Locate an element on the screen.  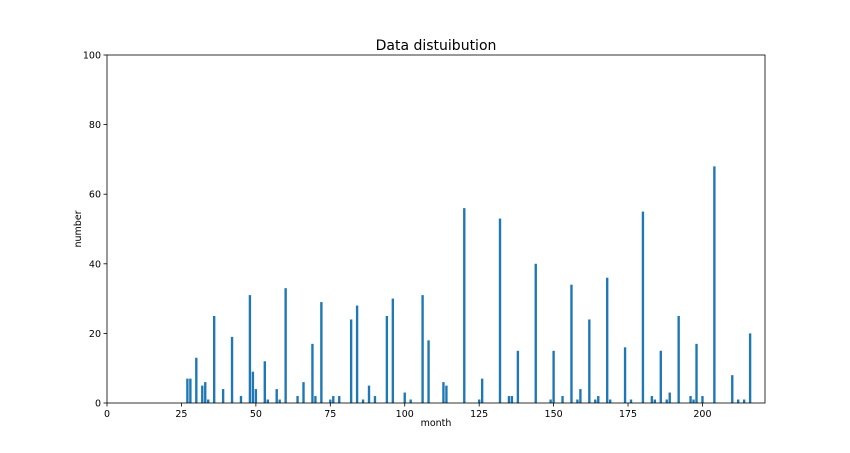
x-tick-label: 75 is located at coordinates (330, 414).